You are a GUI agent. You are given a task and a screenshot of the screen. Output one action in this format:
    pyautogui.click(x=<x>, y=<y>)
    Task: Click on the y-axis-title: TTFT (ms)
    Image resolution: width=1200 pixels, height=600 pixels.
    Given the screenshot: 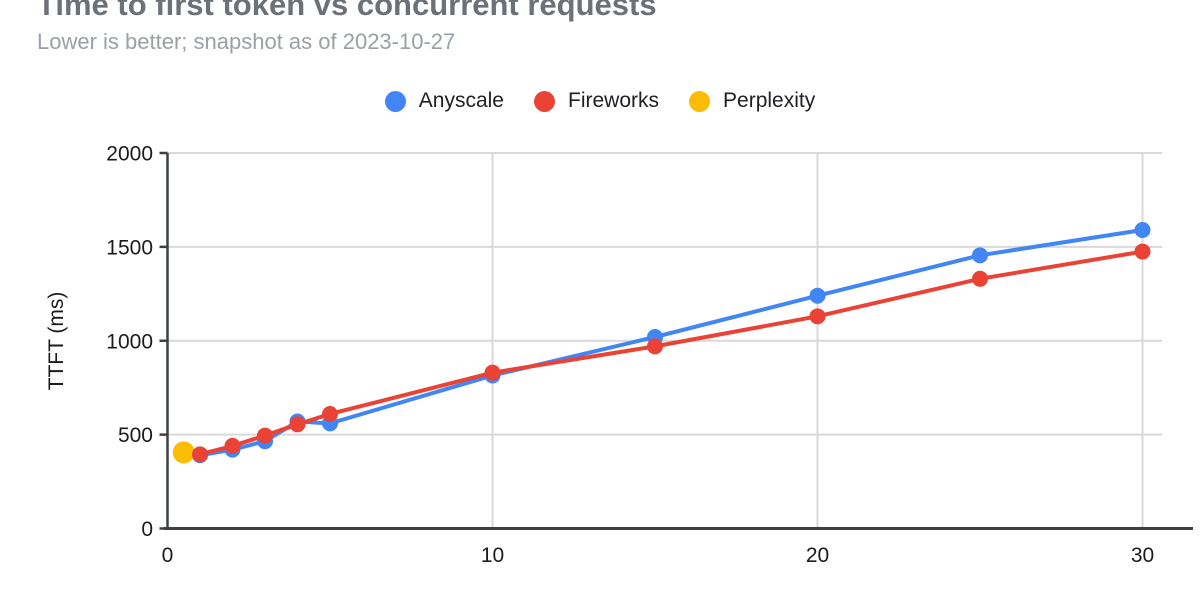 What is the action you would take?
    pyautogui.click(x=56, y=341)
    